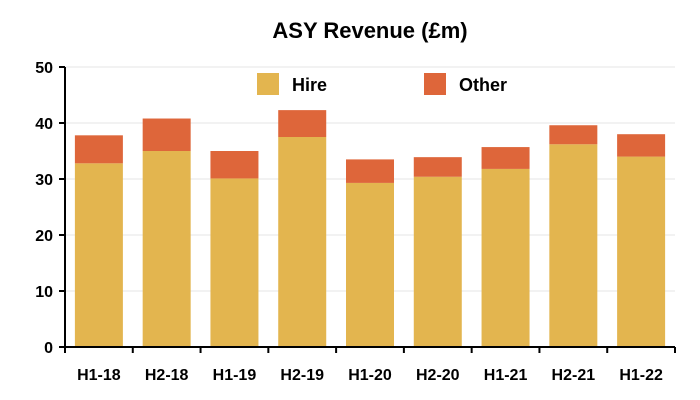 The image size is (700, 400). I want to click on legend-swatch-other, so click(435, 84).